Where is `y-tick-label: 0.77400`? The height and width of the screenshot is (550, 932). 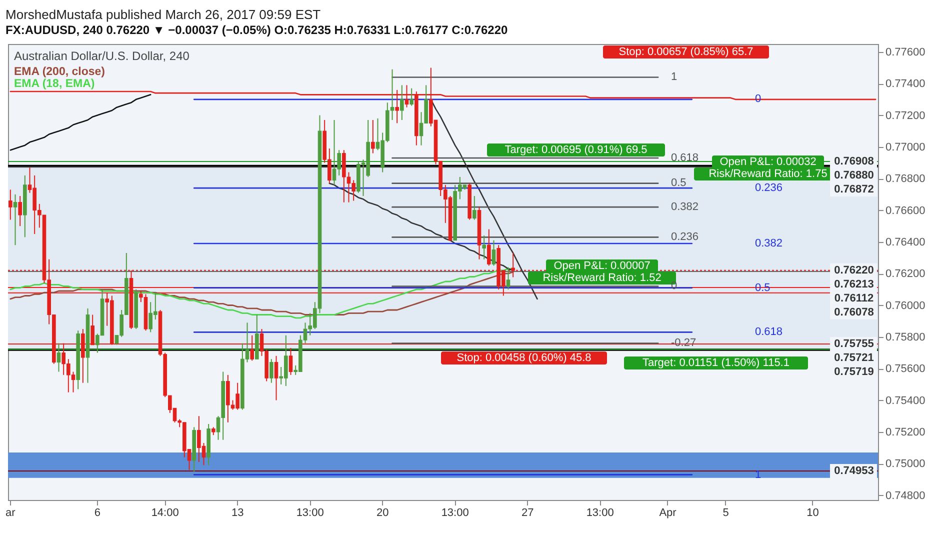
y-tick-label: 0.77400 is located at coordinates (906, 84).